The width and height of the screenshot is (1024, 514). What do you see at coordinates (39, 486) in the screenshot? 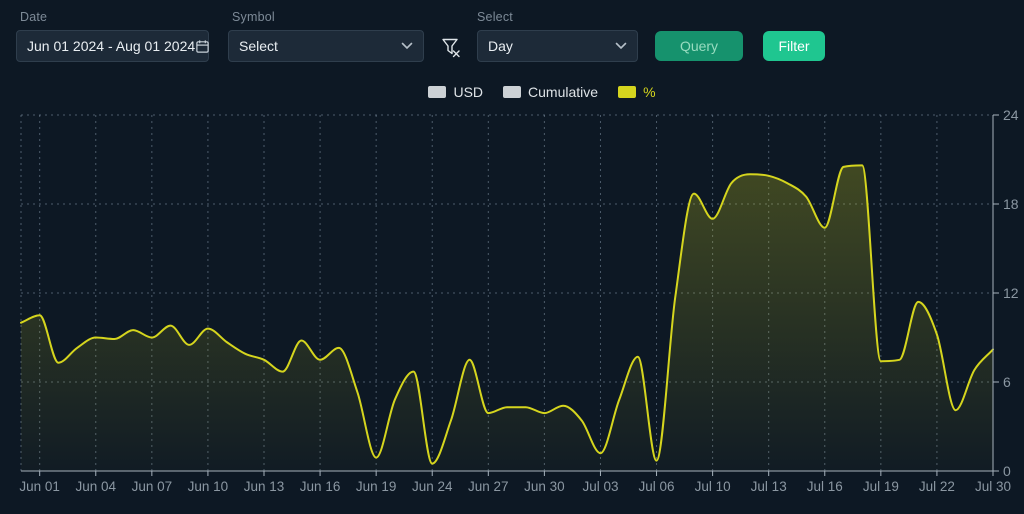
I see `svg-text: Jun 01` at bounding box center [39, 486].